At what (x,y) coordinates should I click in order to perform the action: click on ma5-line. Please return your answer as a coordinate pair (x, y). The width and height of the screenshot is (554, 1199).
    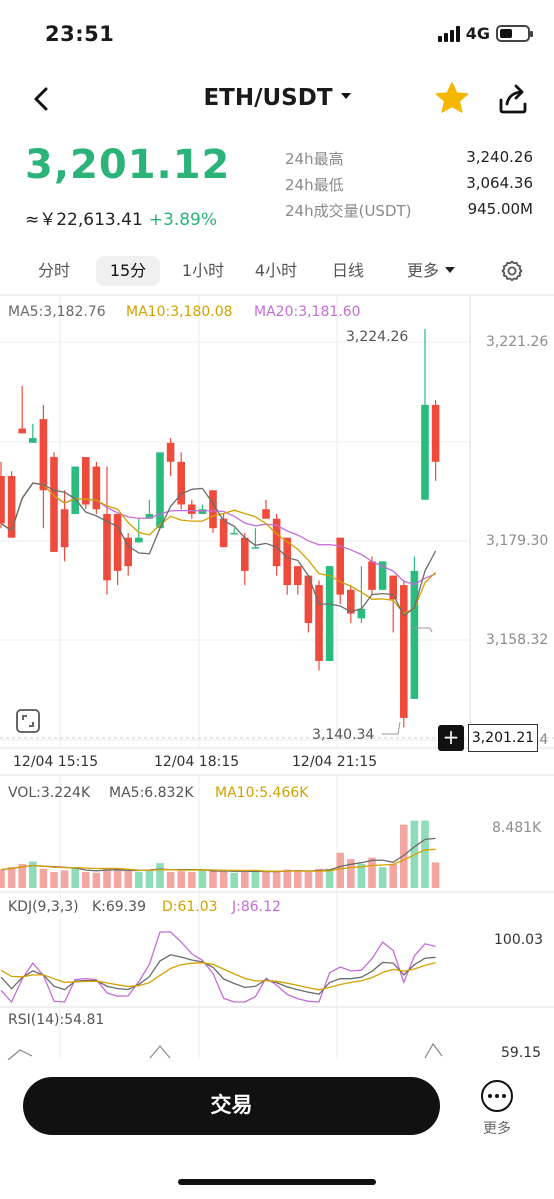
    Looking at the image, I should click on (218, 549).